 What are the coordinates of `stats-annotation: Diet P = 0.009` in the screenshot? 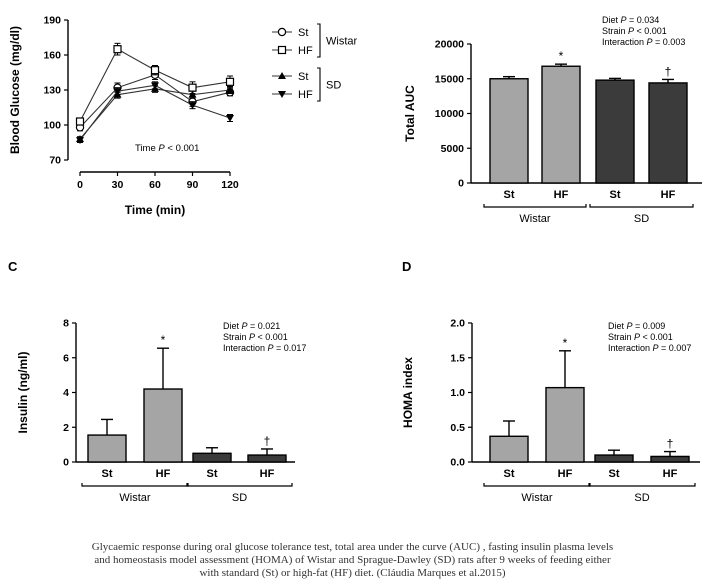 It's located at (636, 326).